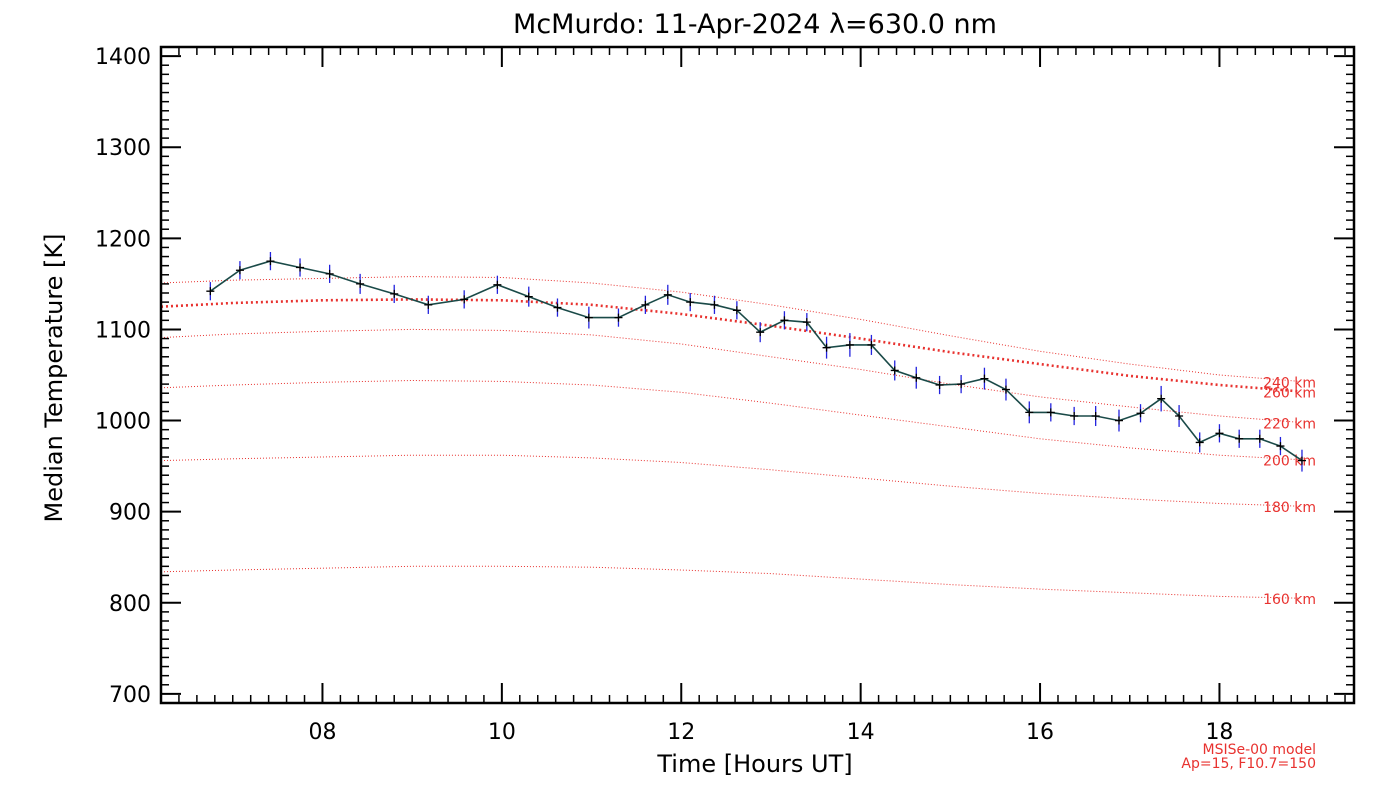  Describe the element at coordinates (1289, 393) in the screenshot. I see `model-curve-label: 260 km` at that location.